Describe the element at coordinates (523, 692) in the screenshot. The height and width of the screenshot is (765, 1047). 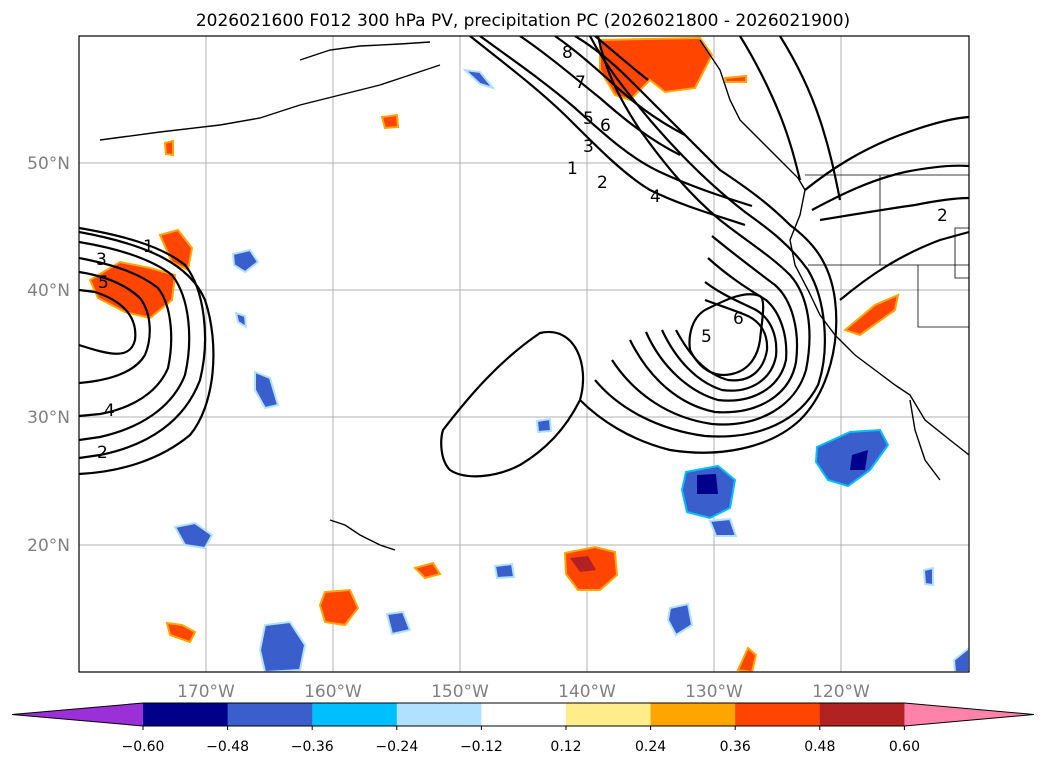
I see `longitude-labels: 170°W 160°W 150°W 140°W 130°W 120°W` at that location.